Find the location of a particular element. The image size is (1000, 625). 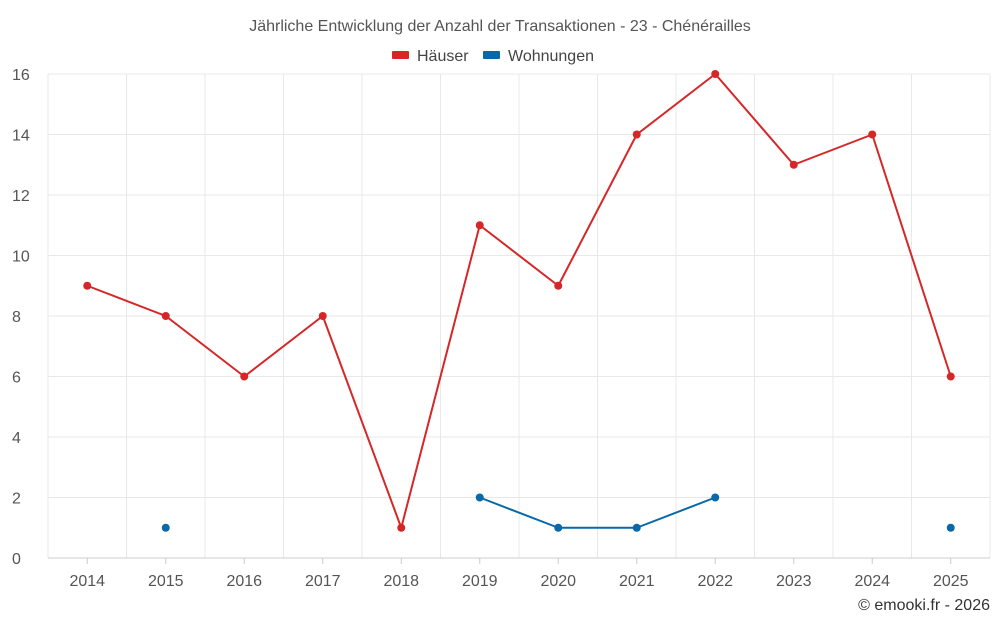

x-tick-label: 2024 is located at coordinates (872, 581).